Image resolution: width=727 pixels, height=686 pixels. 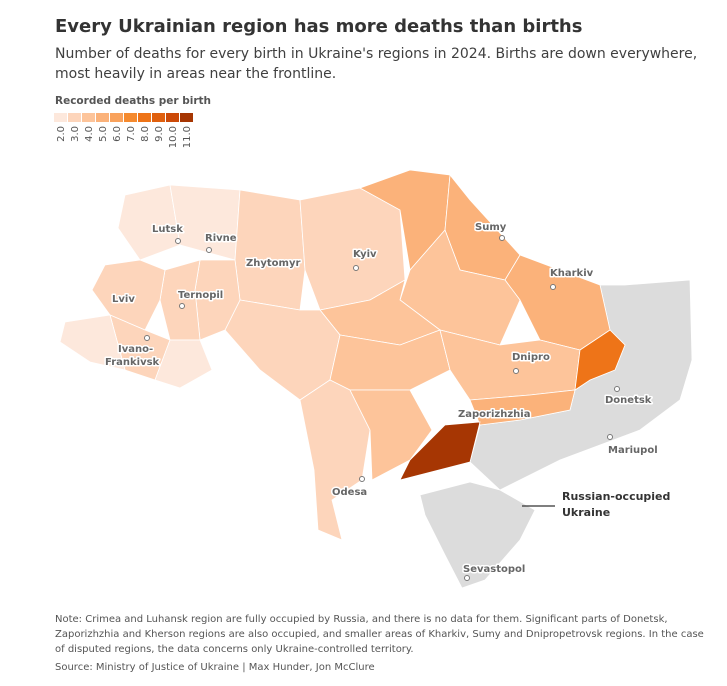 What do you see at coordinates (205, 222) in the screenshot?
I see `region-rivne` at bounding box center [205, 222].